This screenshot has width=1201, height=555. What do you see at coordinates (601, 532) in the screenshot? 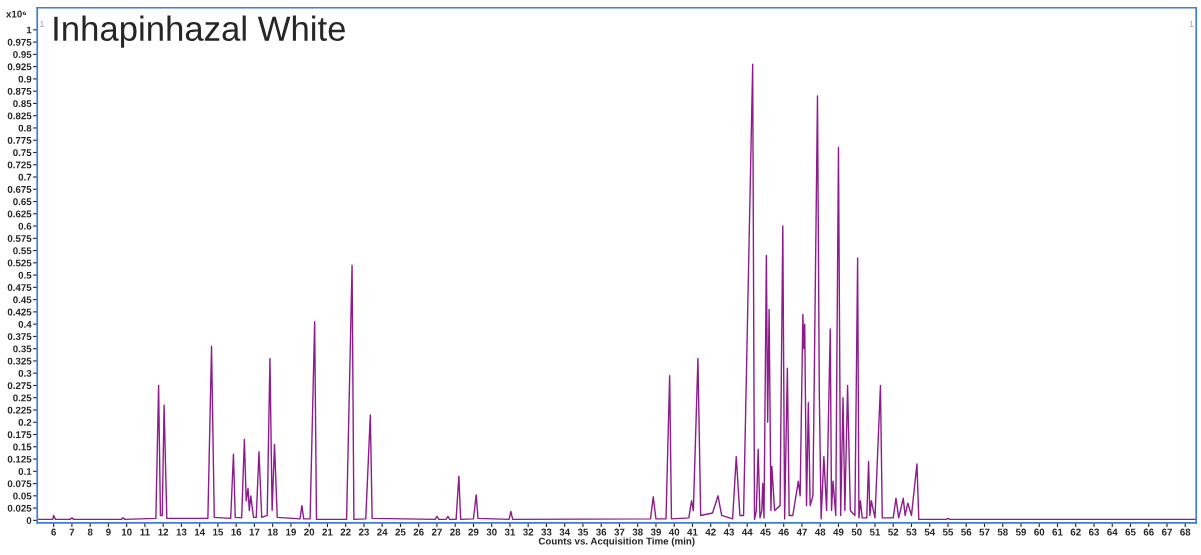
I see `x-tick-label: 36` at bounding box center [601, 532].